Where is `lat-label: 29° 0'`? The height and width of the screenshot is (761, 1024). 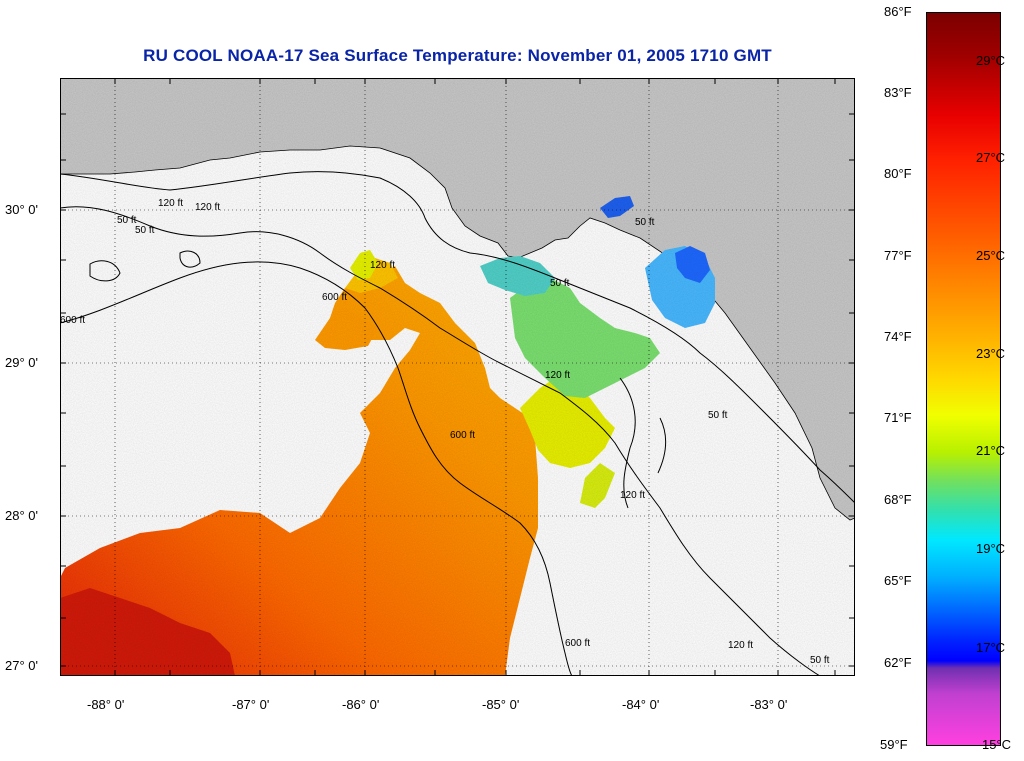 lat-label: 29° 0' is located at coordinates (21, 362).